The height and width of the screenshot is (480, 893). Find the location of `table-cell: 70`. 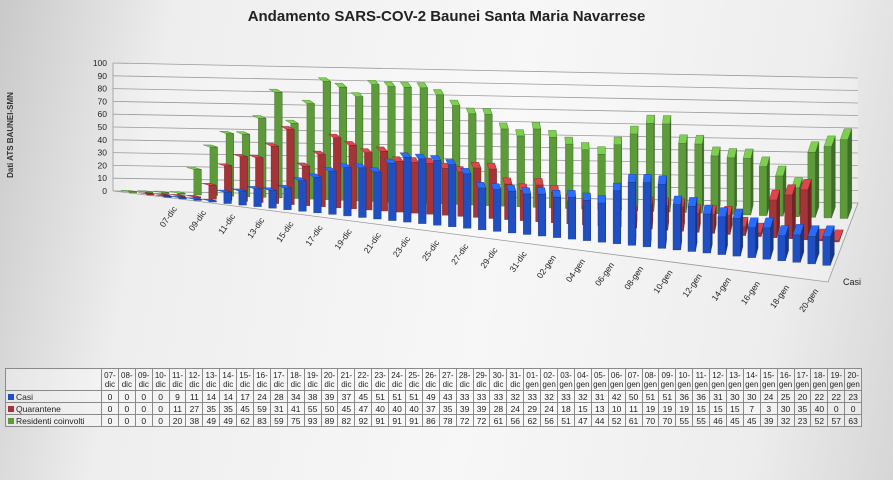

table-cell: 70 is located at coordinates (650, 420).